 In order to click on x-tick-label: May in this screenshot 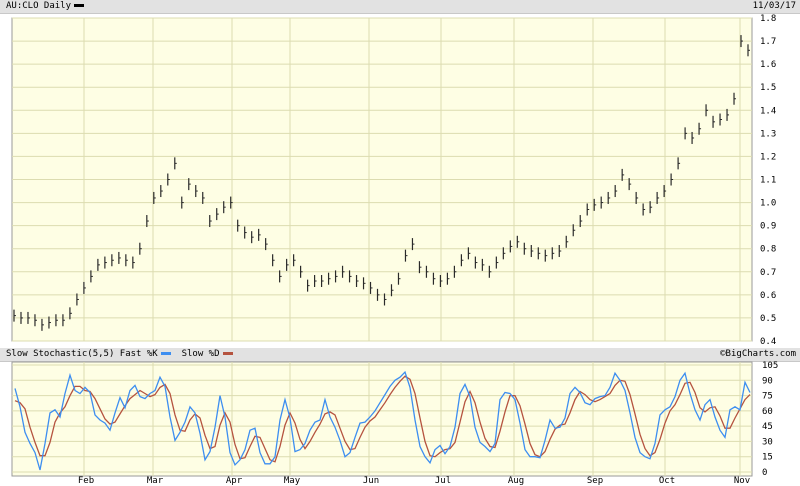, I will do `click(292, 481)`.